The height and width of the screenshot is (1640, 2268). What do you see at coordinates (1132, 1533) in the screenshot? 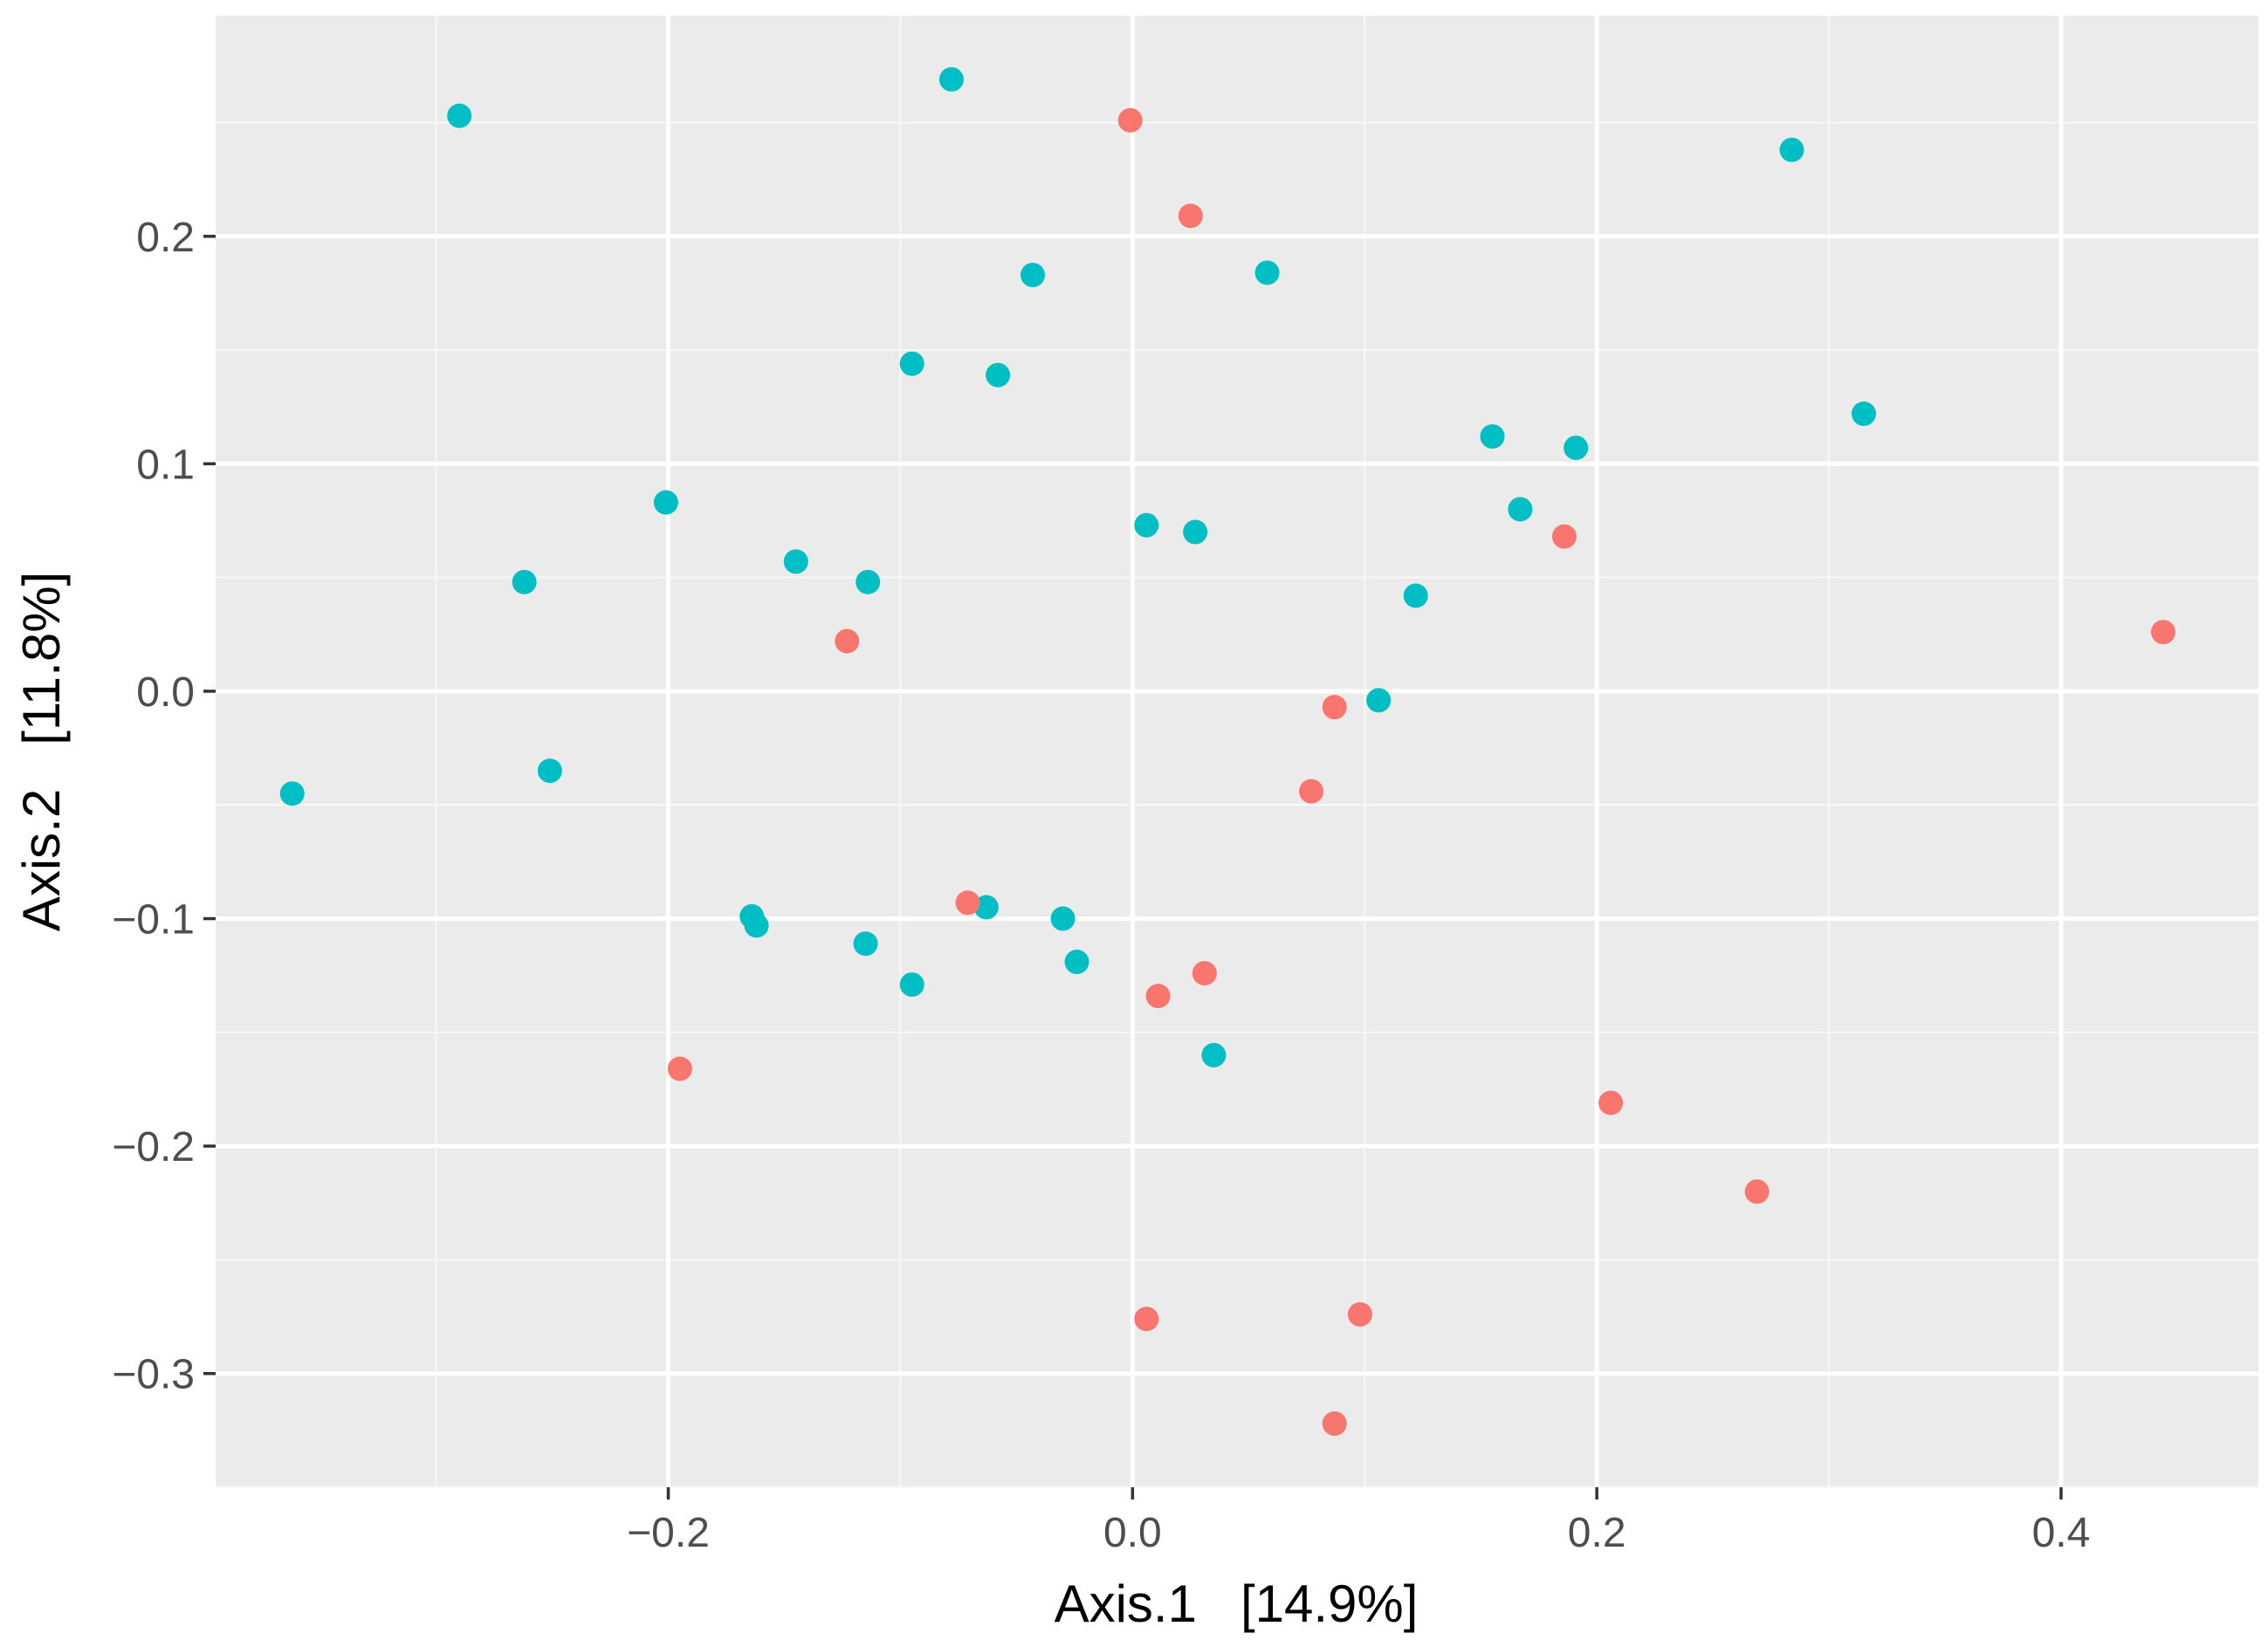
I see `x-tick-label: 0.0` at bounding box center [1132, 1533].